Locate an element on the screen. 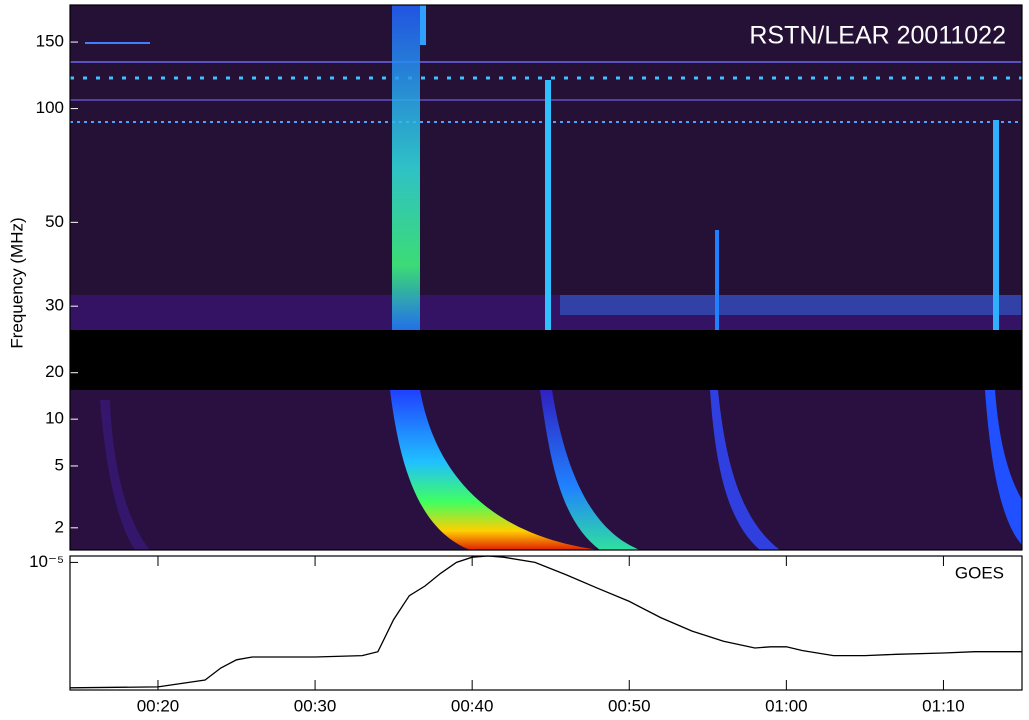 Image resolution: width=1029 pixels, height=720 pixels. y-tick-label: 50 is located at coordinates (54, 221).